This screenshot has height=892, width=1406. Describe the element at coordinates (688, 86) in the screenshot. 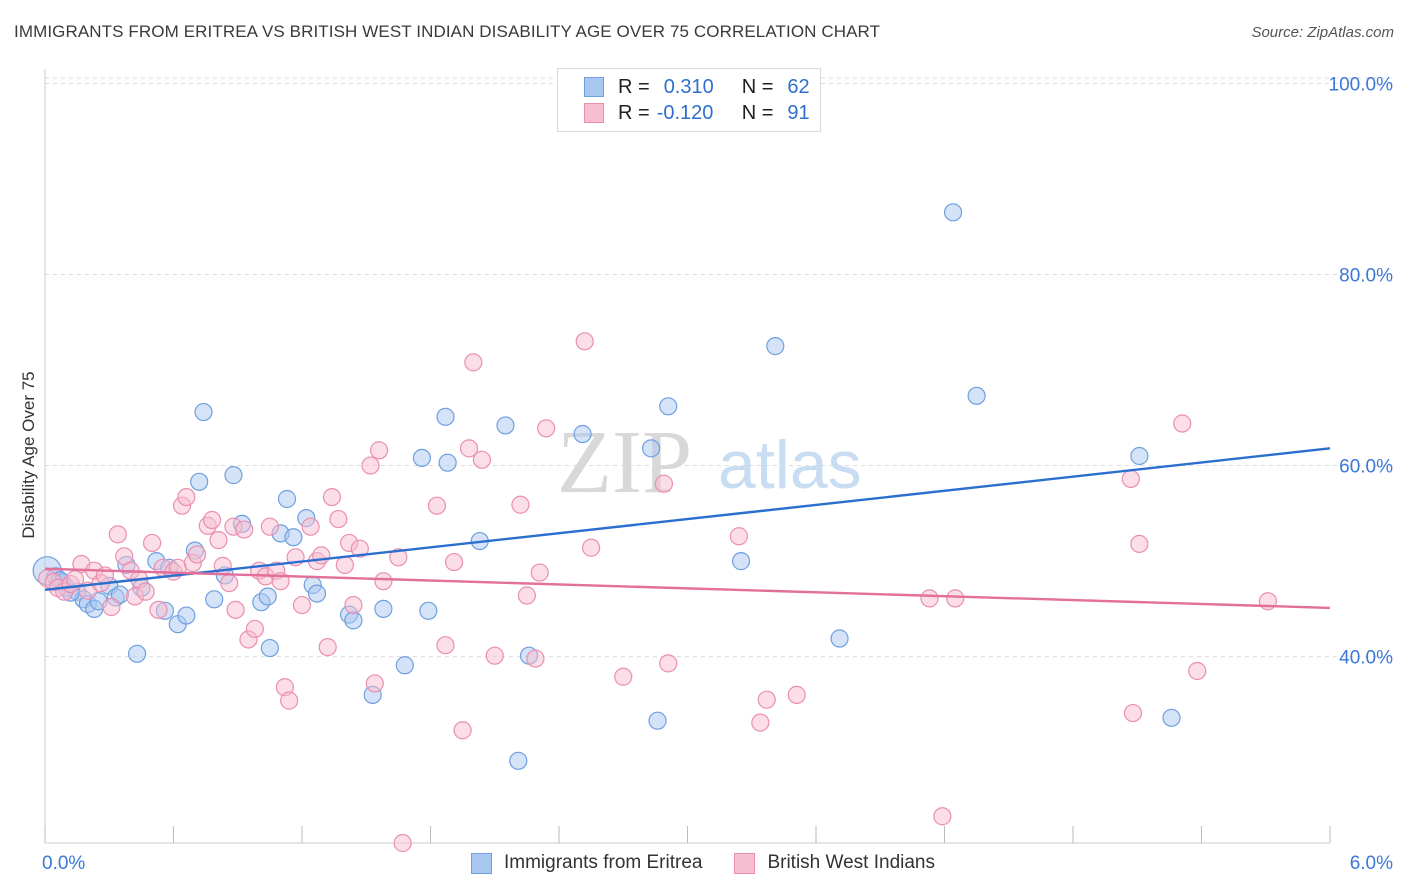

I see `r-value: 0.310` at that location.